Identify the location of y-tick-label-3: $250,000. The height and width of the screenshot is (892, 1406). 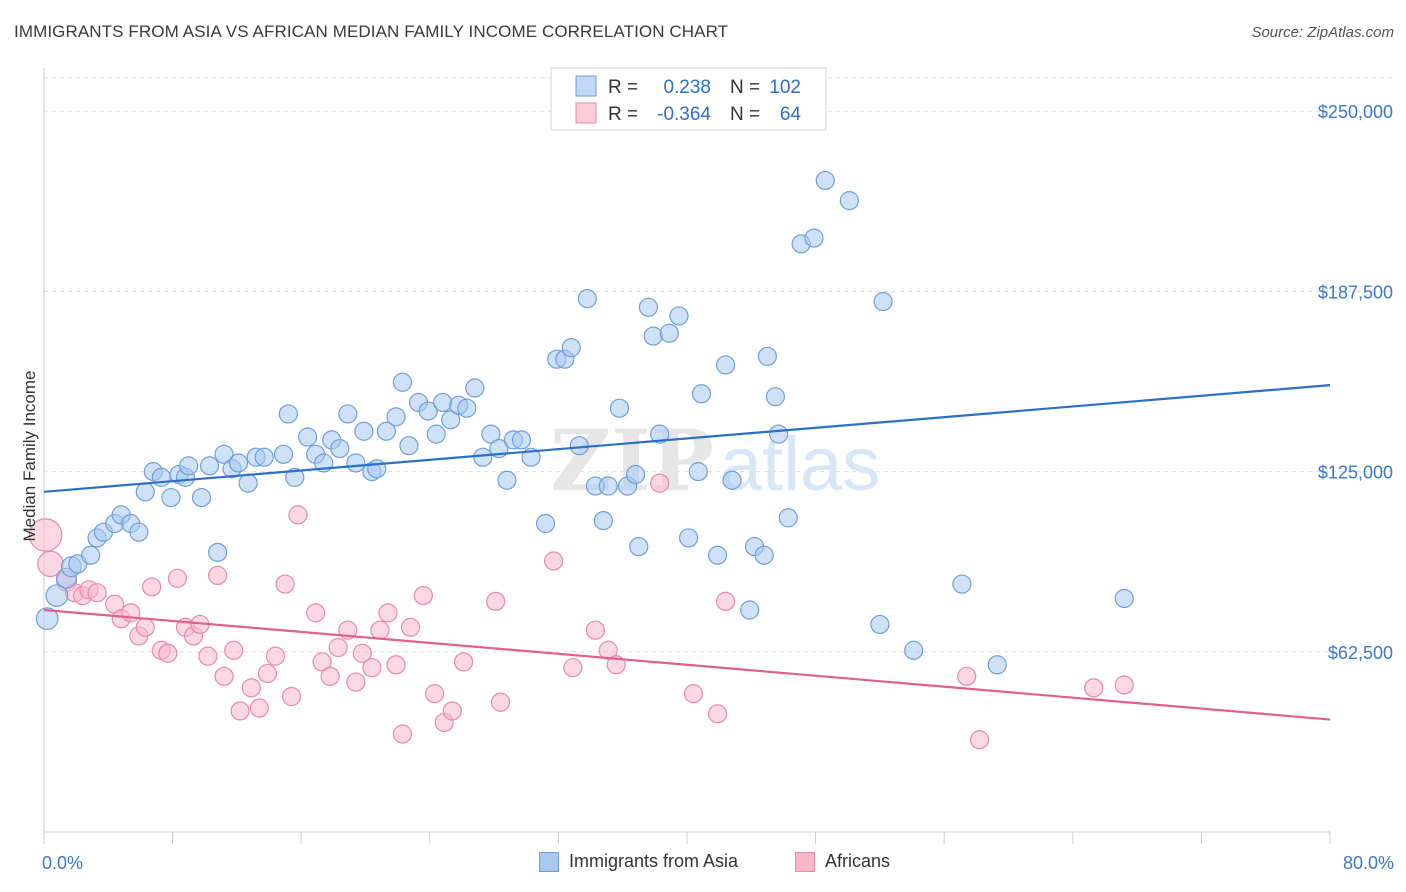
(1355, 112).